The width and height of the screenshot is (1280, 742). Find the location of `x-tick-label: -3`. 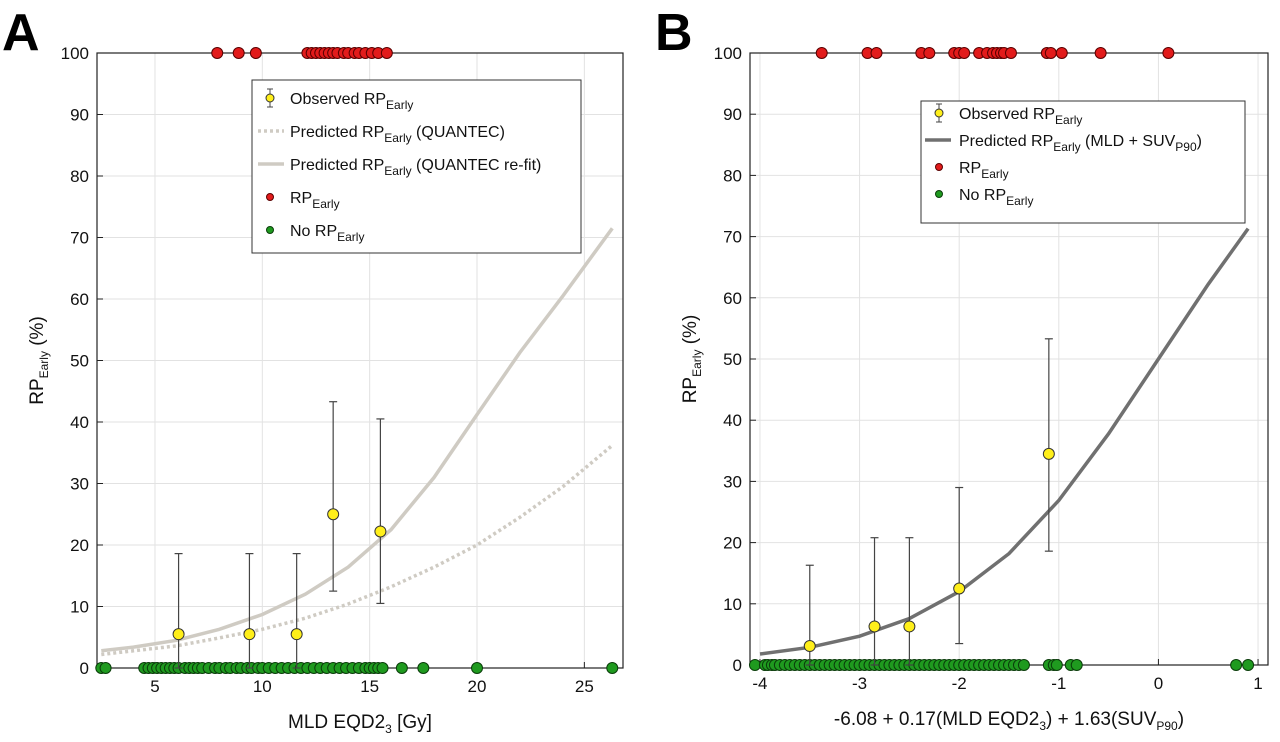

x-tick-label: -3 is located at coordinates (859, 683).